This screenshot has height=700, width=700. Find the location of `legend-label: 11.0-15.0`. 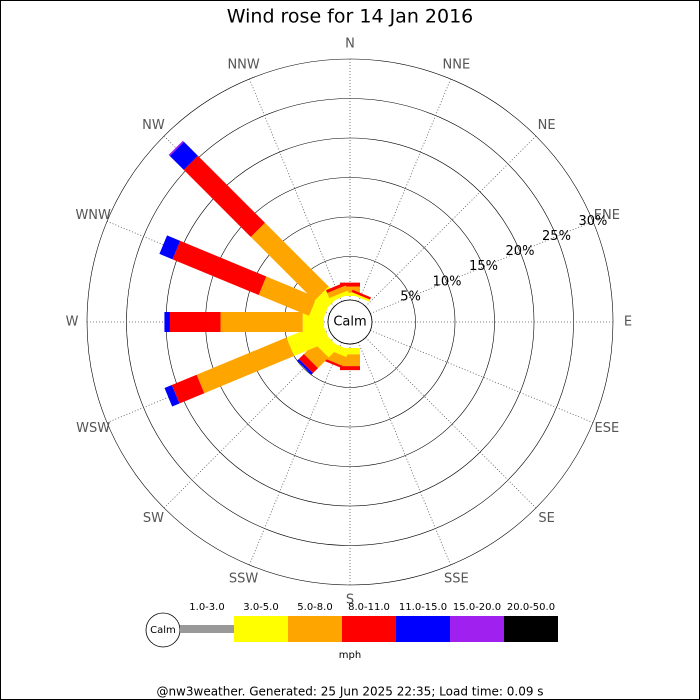

legend-label: 11.0-15.0 is located at coordinates (423, 607).